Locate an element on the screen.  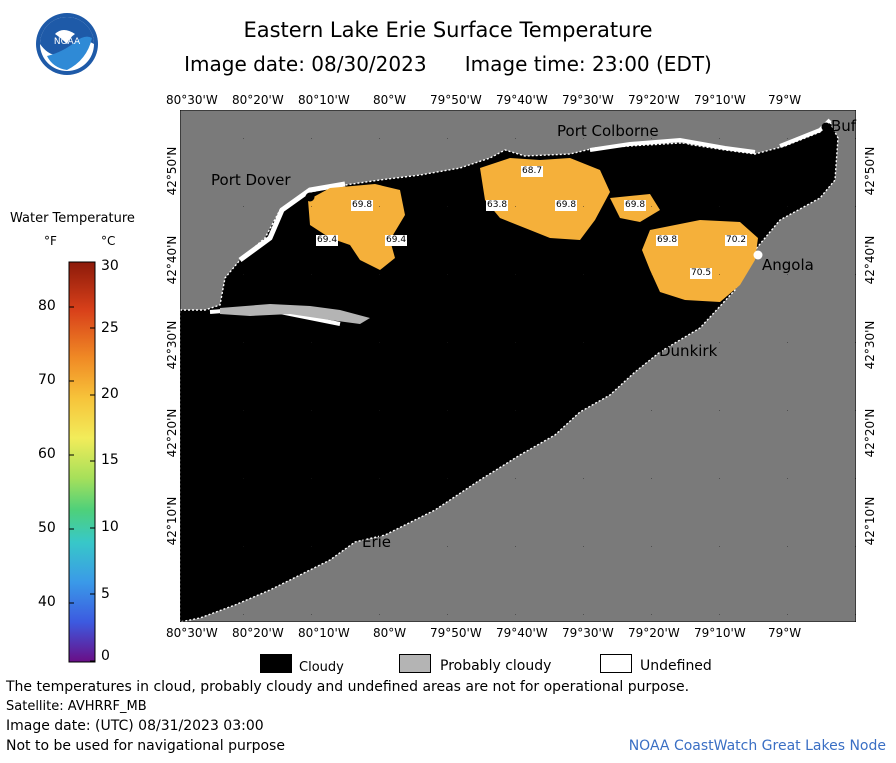
lat-tick-right: 42°20'N is located at coordinates (870, 433).